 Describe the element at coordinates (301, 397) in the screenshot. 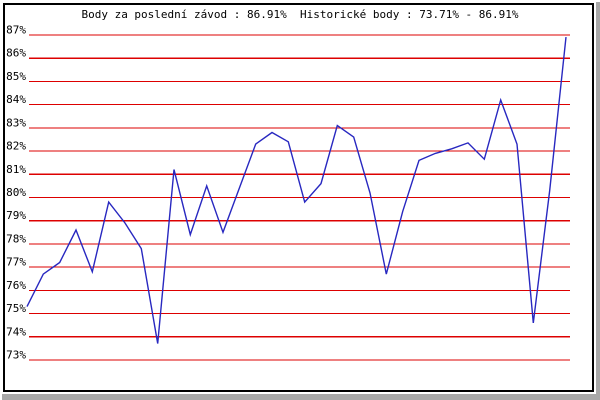

I see `window-bevel-shadow-bottom` at that location.